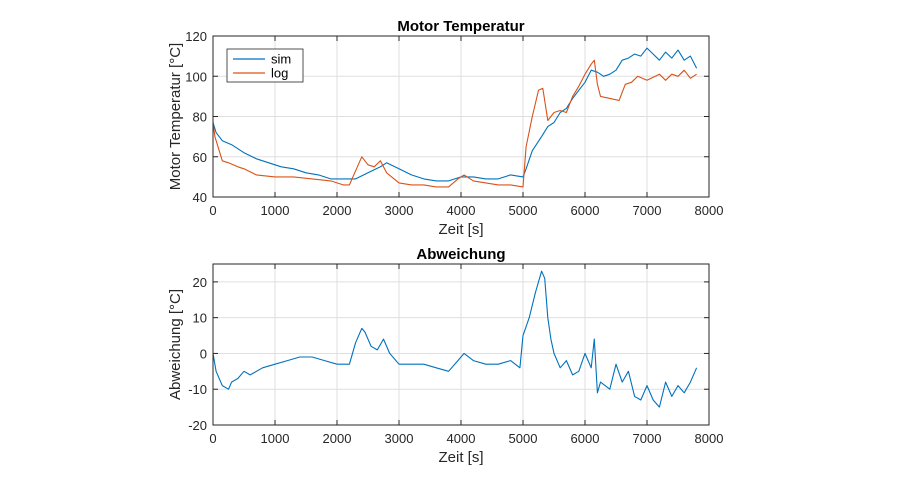 This screenshot has width=898, height=479. Describe the element at coordinates (265, 65) in the screenshot. I see `legend-box` at that location.